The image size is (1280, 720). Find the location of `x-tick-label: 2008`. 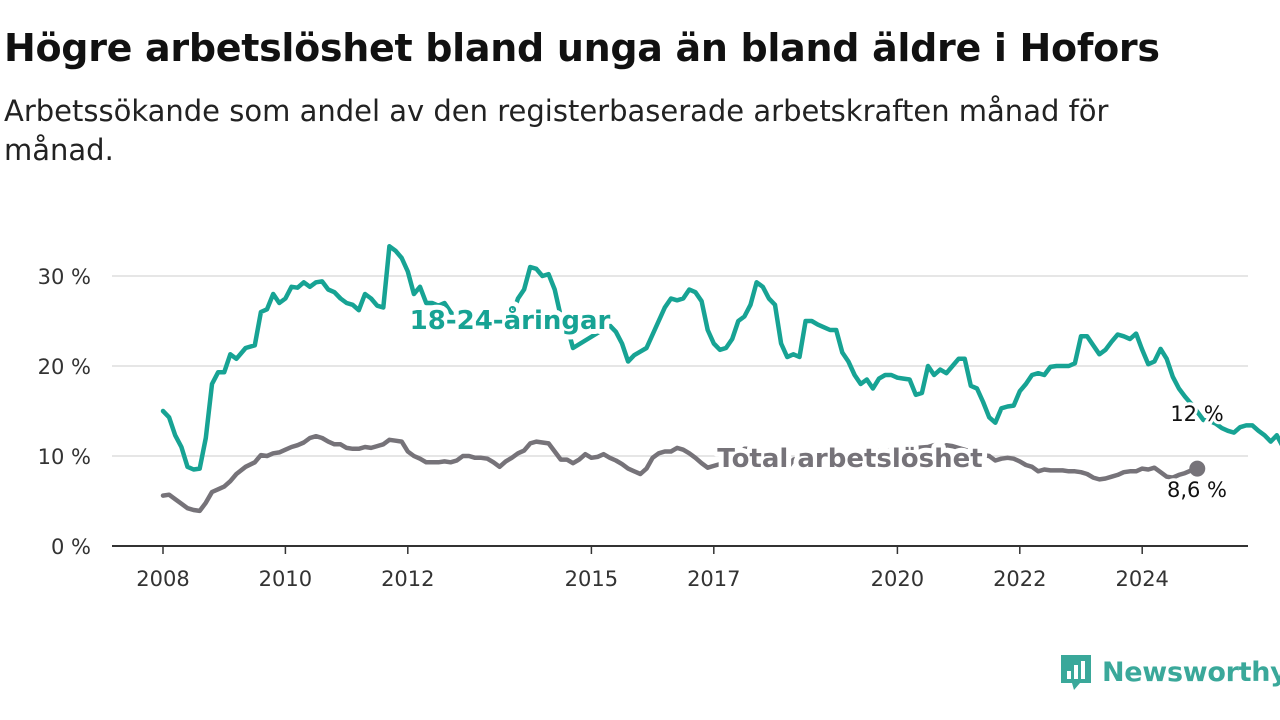

x-tick-label: 2008 is located at coordinates (162, 579).